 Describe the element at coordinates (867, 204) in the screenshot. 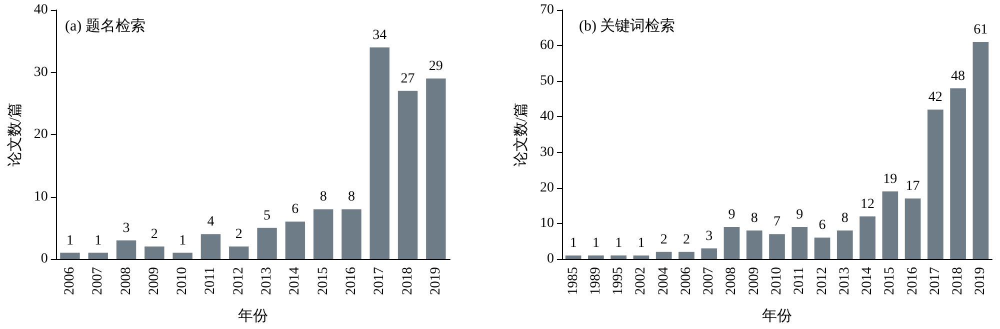

I see `data-label: 12` at that location.